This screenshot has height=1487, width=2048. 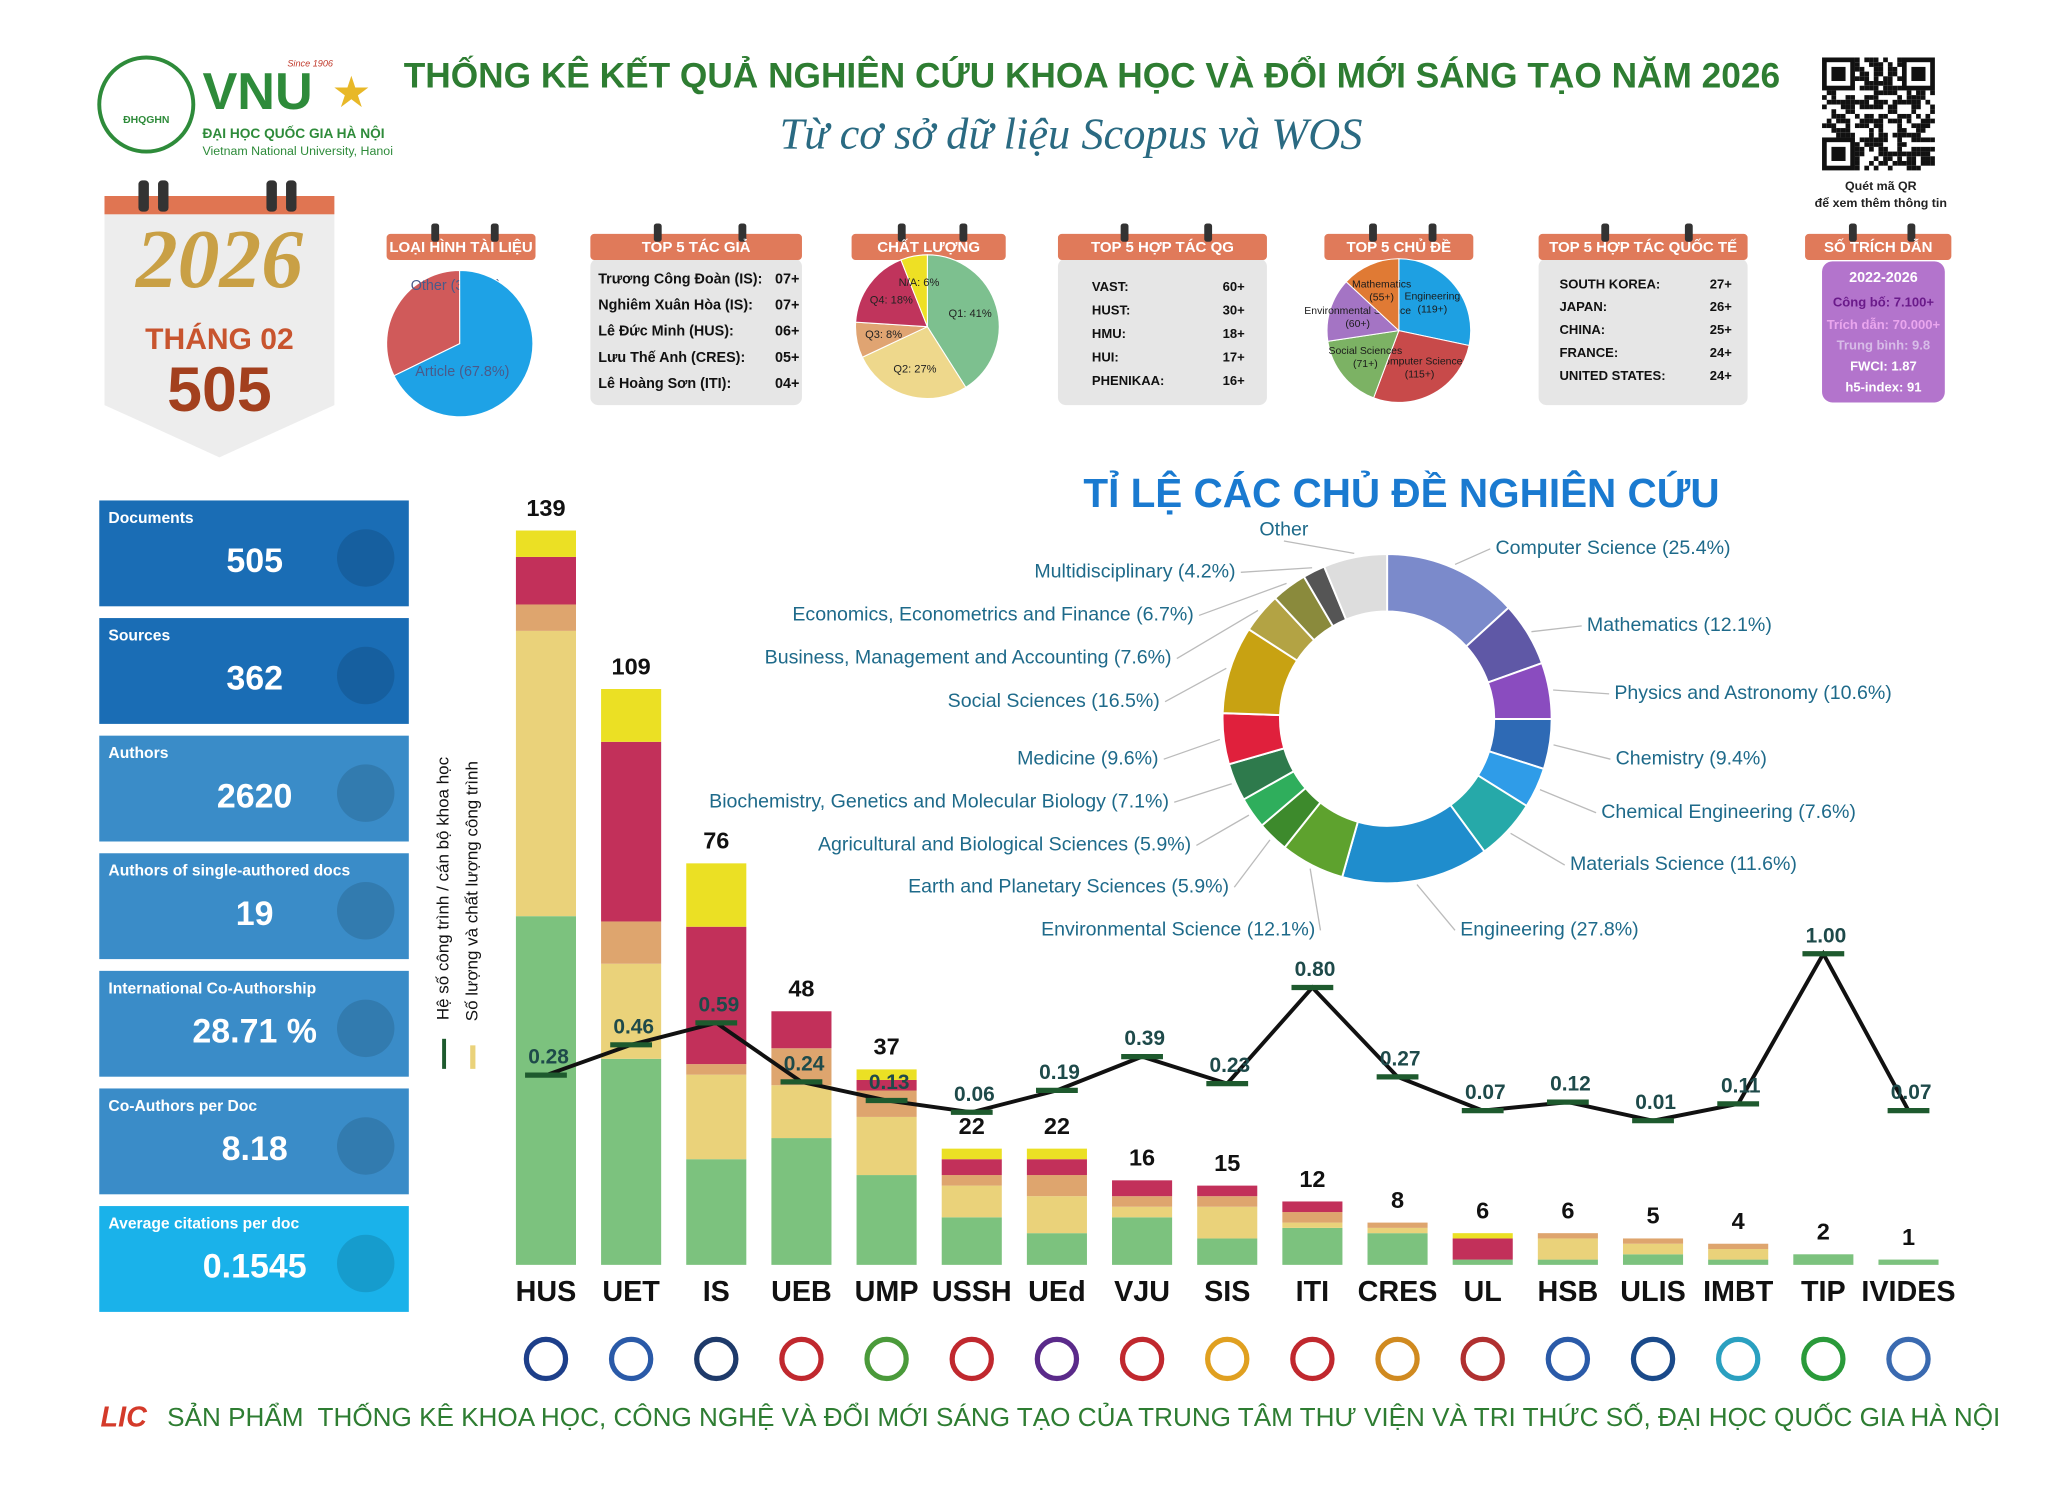 What do you see at coordinates (255, 914) in the screenshot?
I see `card-value: 19` at bounding box center [255, 914].